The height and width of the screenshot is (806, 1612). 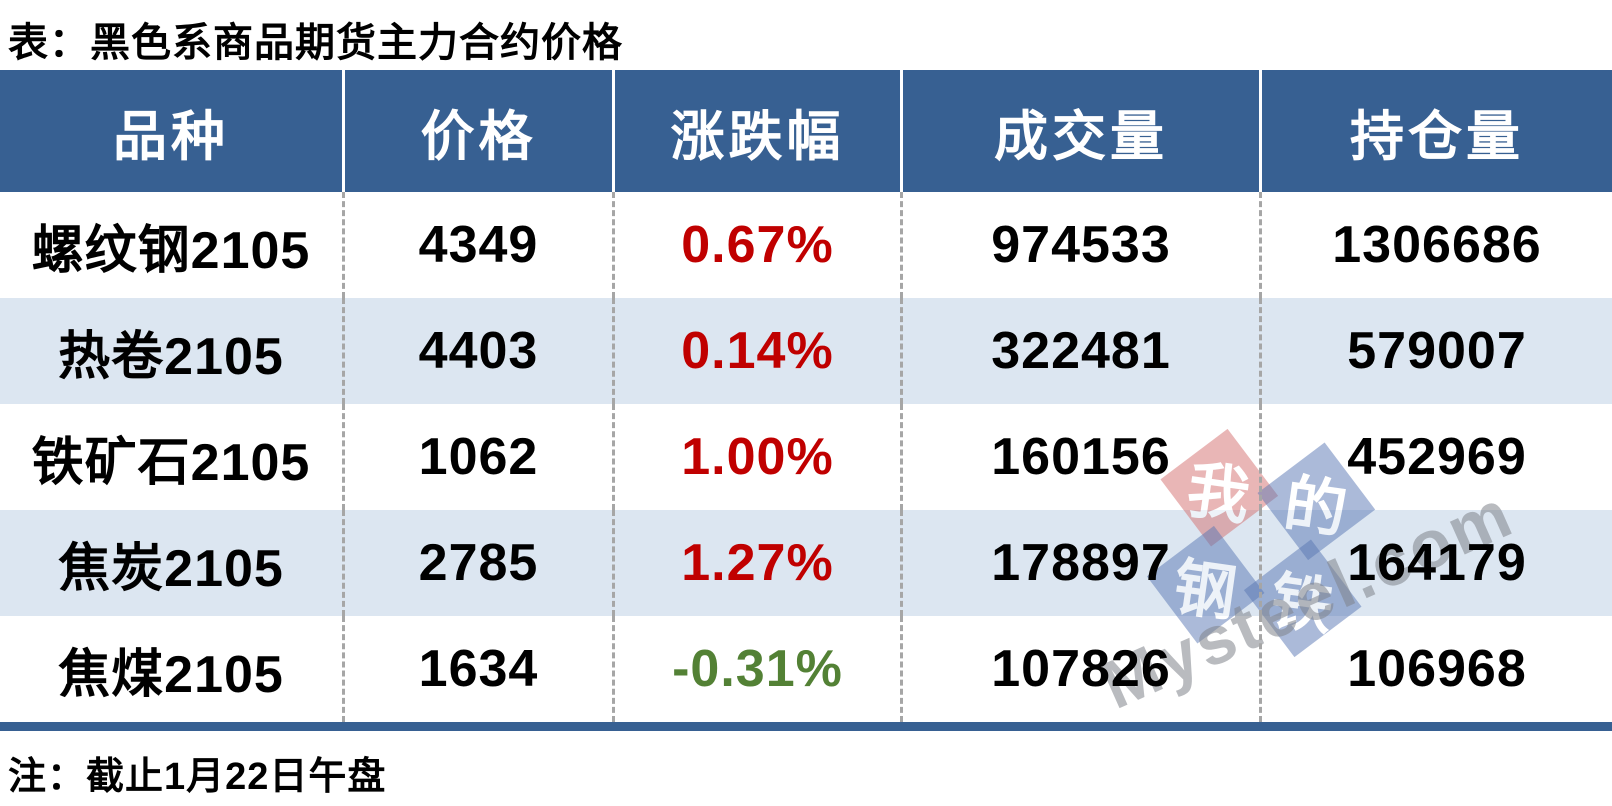 I want to click on column-header-change: 涨跌幅, so click(x=756, y=131).